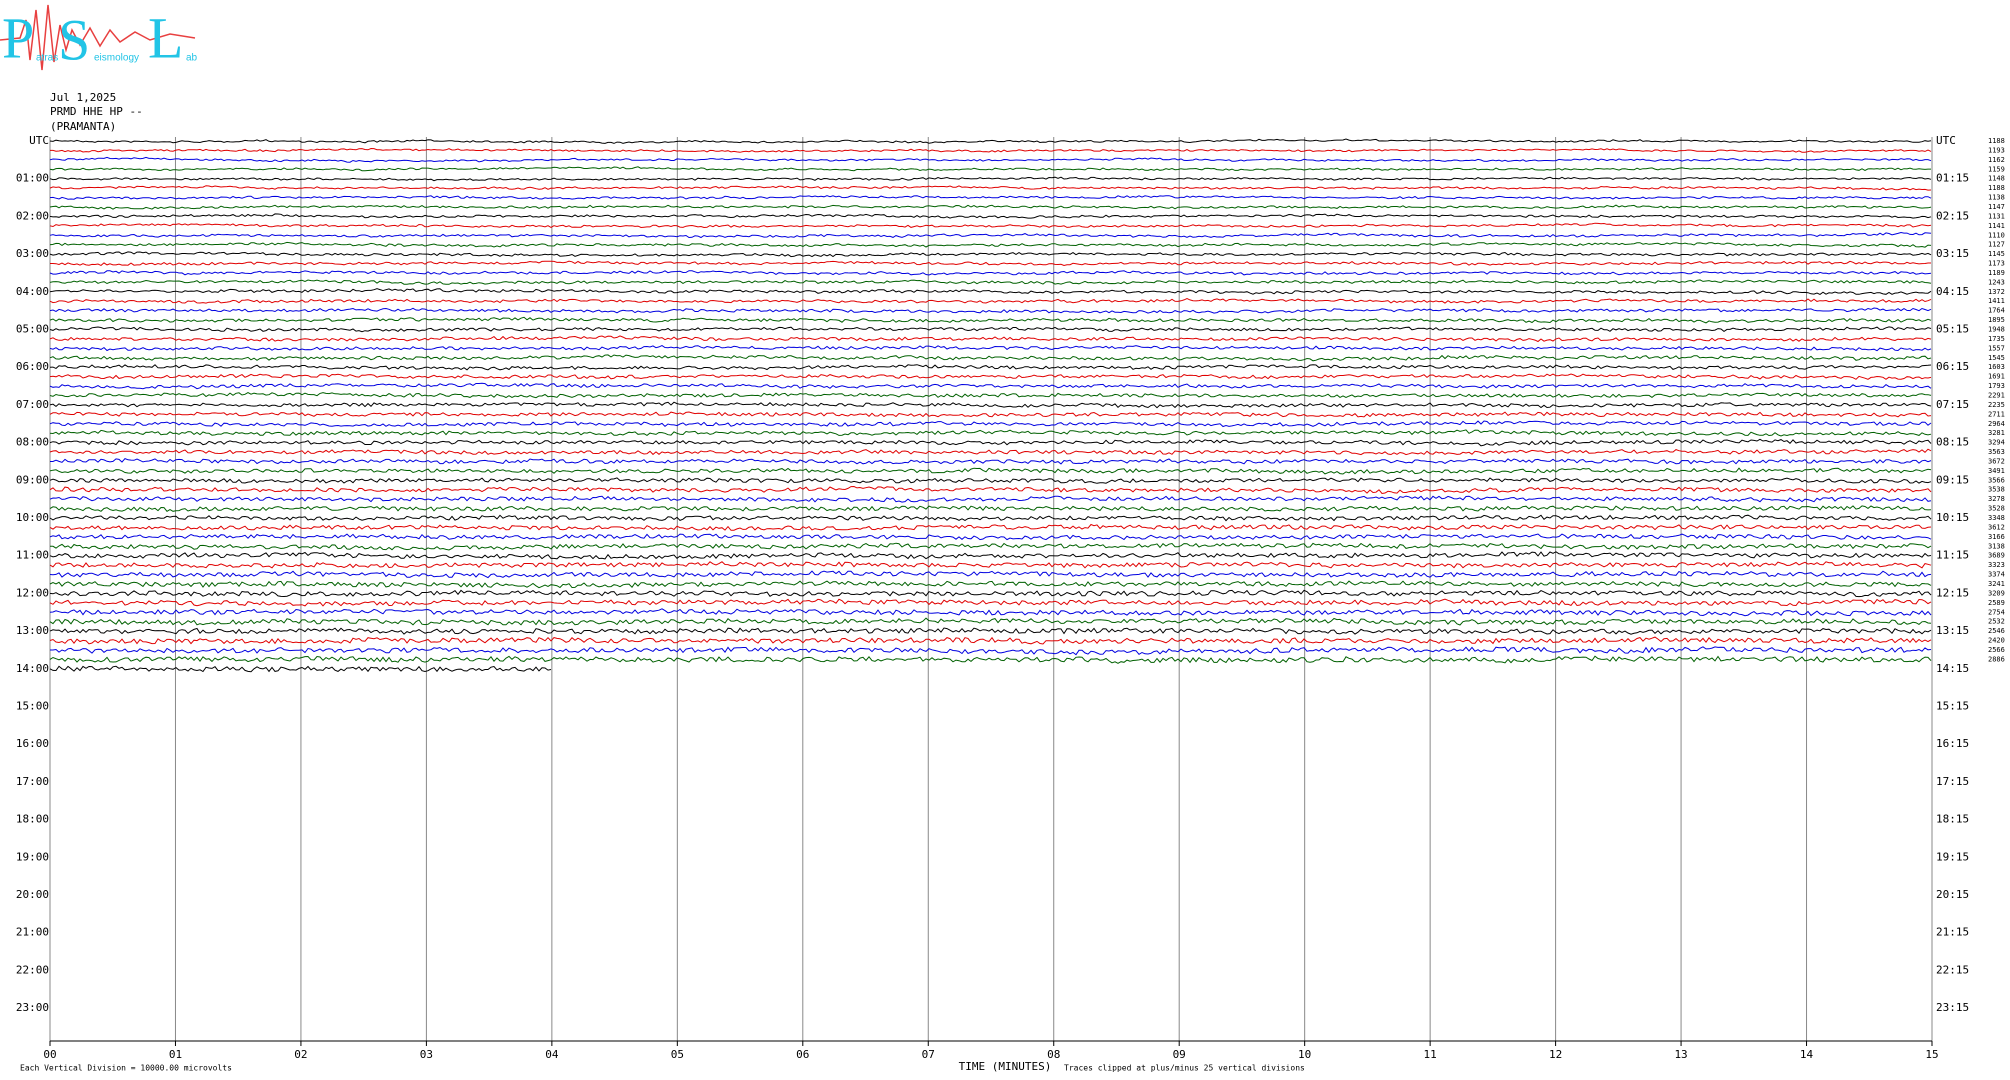 The width and height of the screenshot is (2010, 1080). Describe the element at coordinates (32, 630) in the screenshot. I see `left-time-label: 13:00` at that location.